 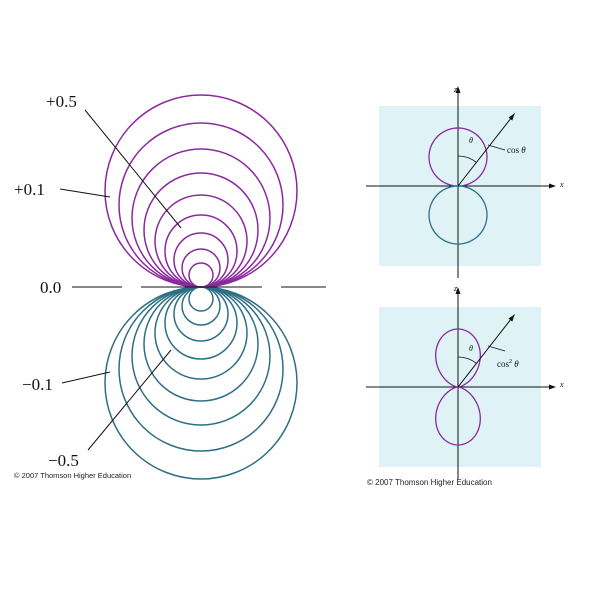 I want to click on copyright-right: © 2007 Thomson Higher Education, so click(x=429, y=482).